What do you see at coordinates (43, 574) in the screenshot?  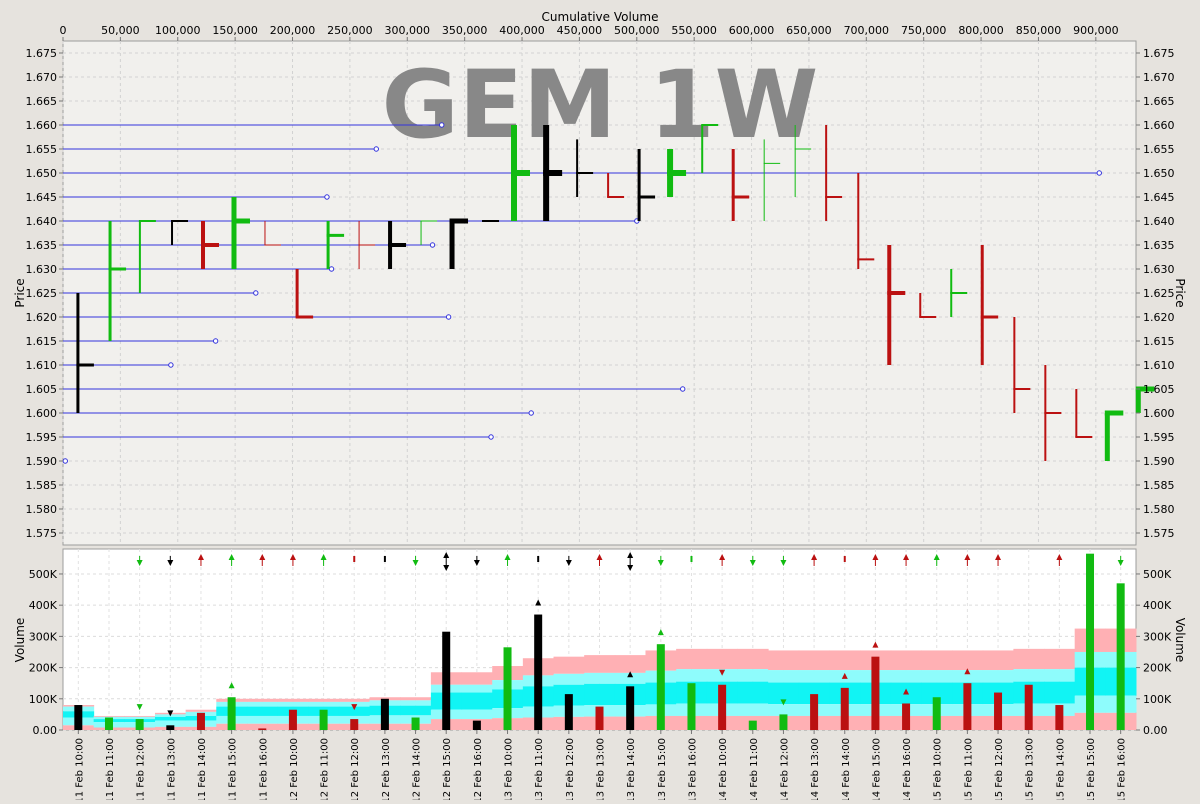 I see `volume-tick-label-left: 500K` at bounding box center [43, 574].